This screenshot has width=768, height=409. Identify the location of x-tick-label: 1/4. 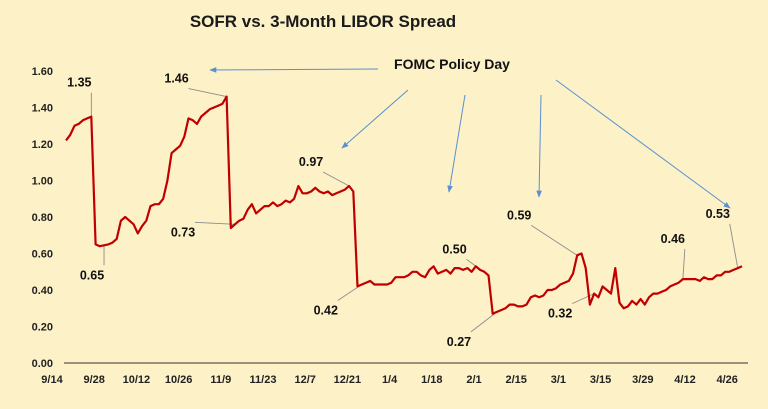
(390, 380).